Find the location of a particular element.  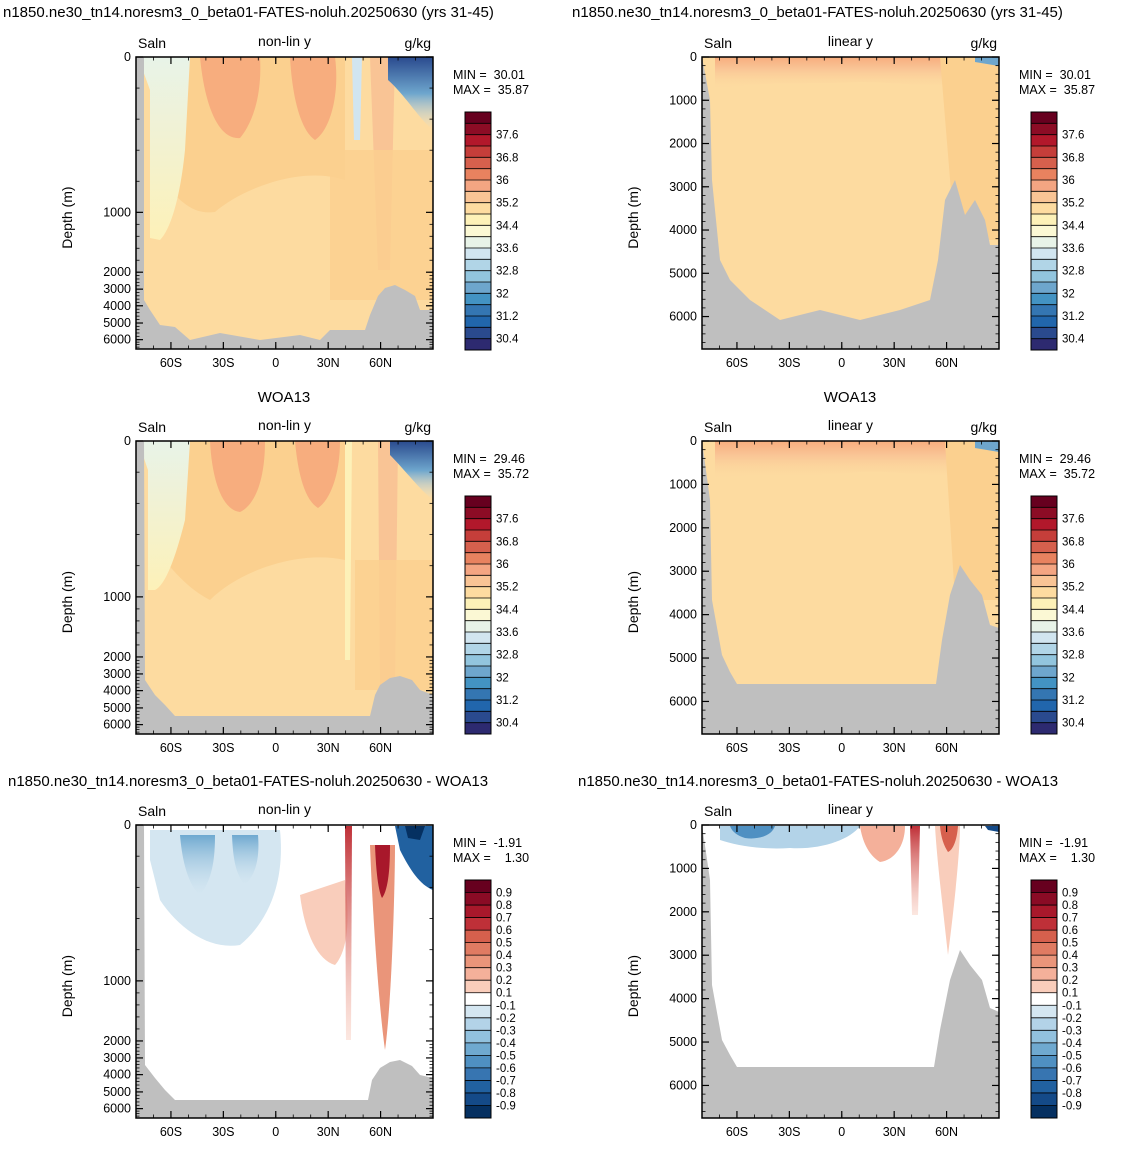

x-tick-label: 60S is located at coordinates (737, 1132).